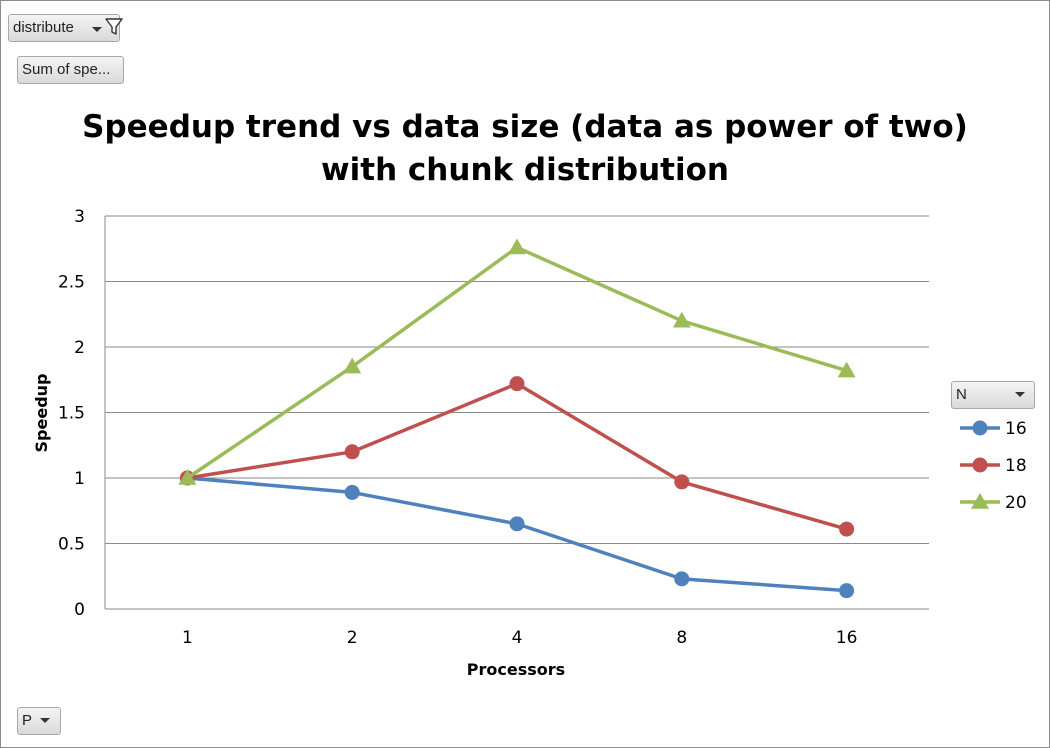 The width and height of the screenshot is (1050, 748). Describe the element at coordinates (71, 545) in the screenshot. I see `y-tick-label: 0.5` at that location.